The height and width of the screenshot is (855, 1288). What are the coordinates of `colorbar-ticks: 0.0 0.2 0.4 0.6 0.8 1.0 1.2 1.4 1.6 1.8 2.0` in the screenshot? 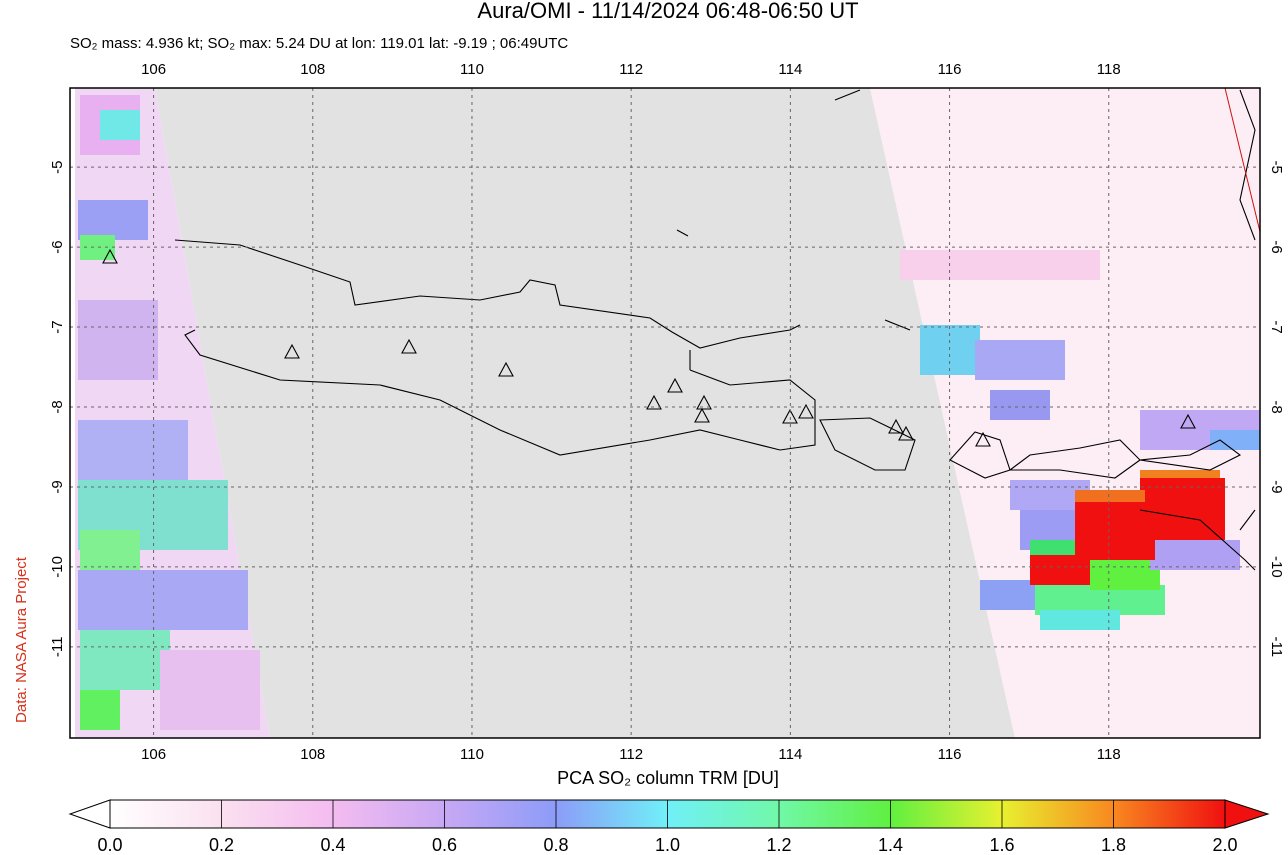 It's located at (667, 827).